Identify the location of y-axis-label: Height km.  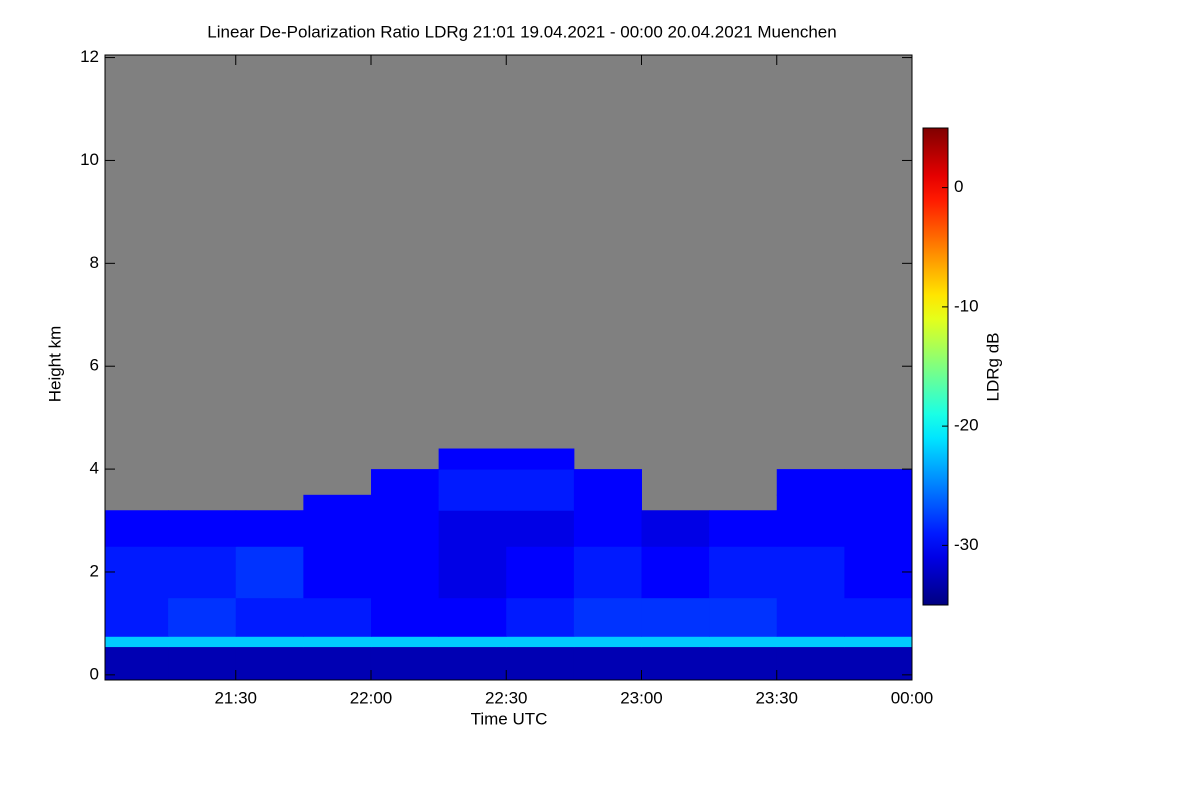
(54, 364).